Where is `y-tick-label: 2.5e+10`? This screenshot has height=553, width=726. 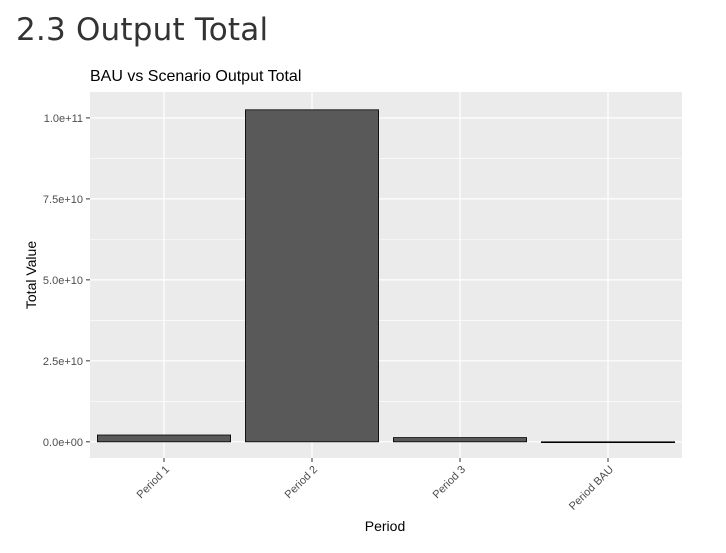
y-tick-label: 2.5e+10 is located at coordinates (63, 362).